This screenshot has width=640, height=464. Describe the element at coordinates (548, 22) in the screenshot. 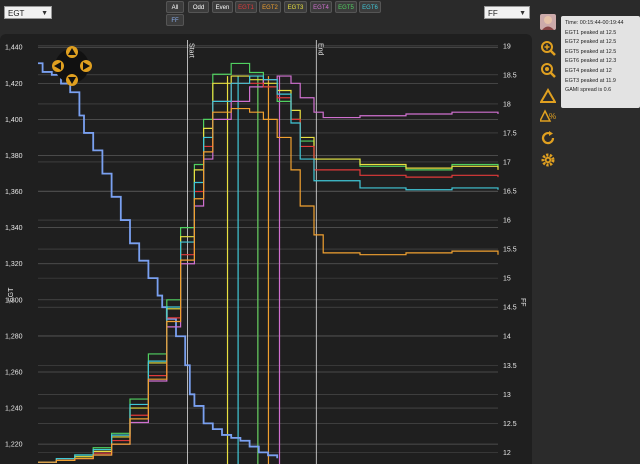

I see `avatar` at that location.